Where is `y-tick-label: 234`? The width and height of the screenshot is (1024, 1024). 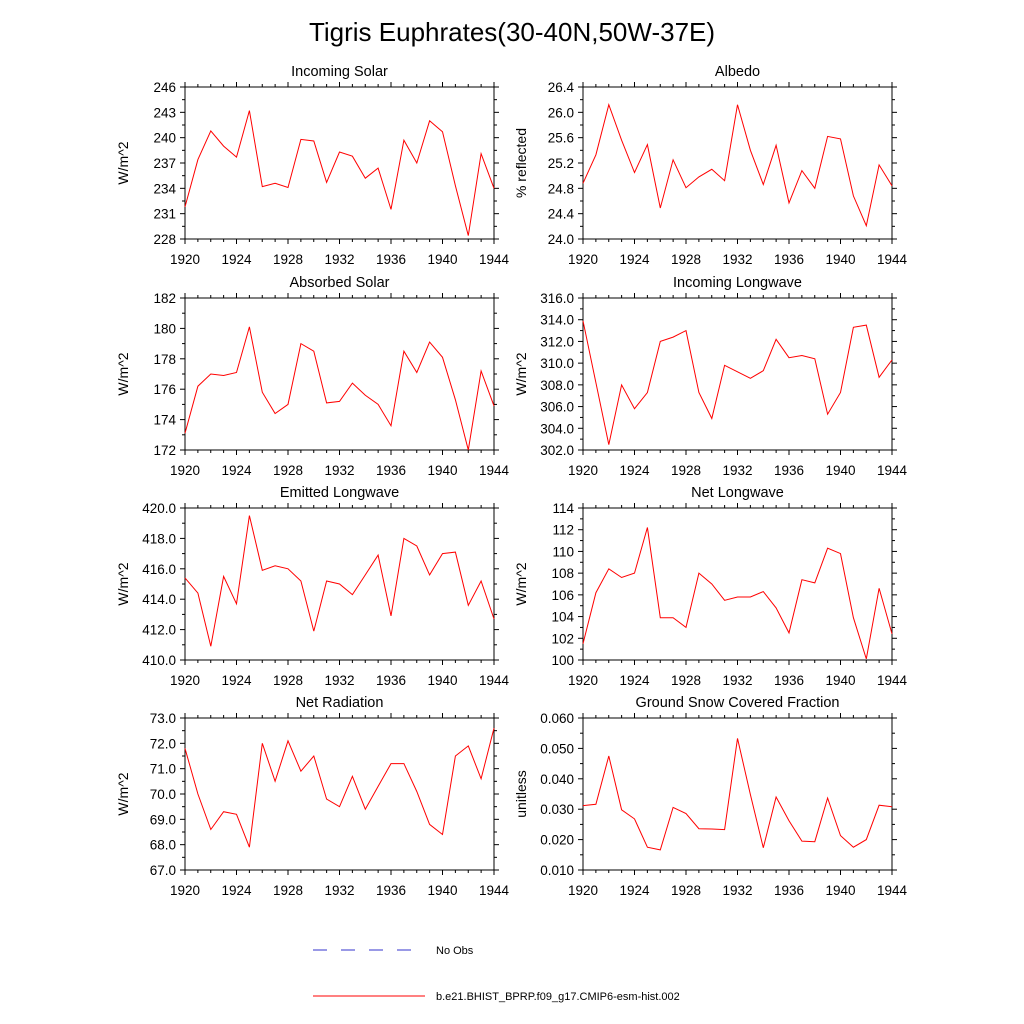 y-tick-label: 234 is located at coordinates (164, 188).